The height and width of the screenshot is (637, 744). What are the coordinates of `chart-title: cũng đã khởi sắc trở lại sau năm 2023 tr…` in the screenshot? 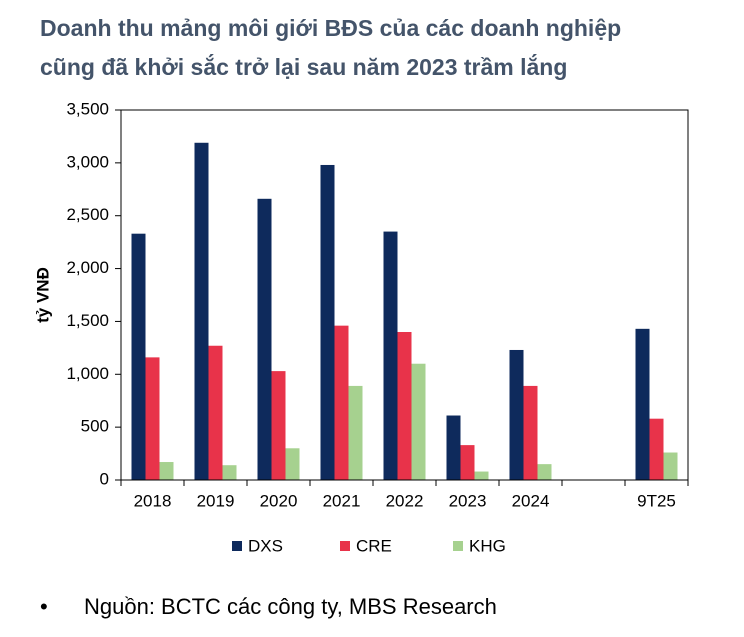 It's located at (303, 66).